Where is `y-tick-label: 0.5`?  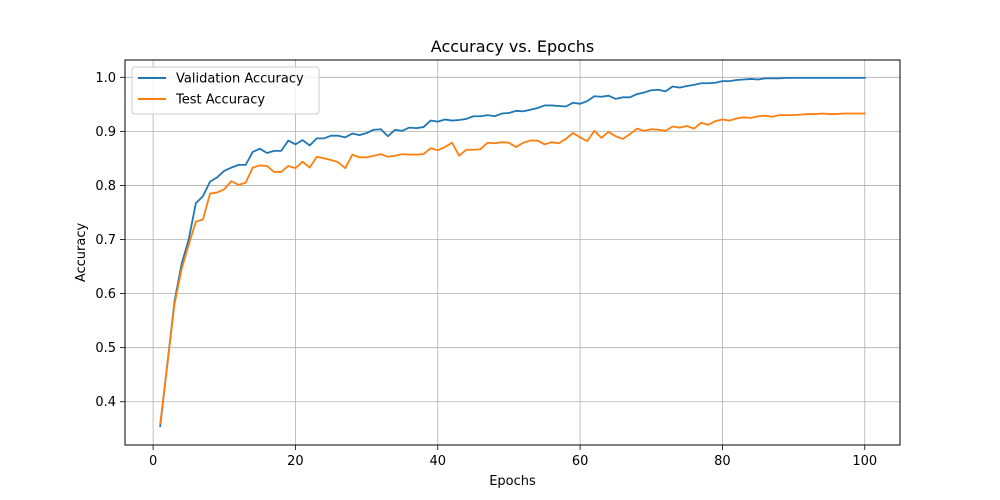
y-tick-label: 0.5 is located at coordinates (105, 348).